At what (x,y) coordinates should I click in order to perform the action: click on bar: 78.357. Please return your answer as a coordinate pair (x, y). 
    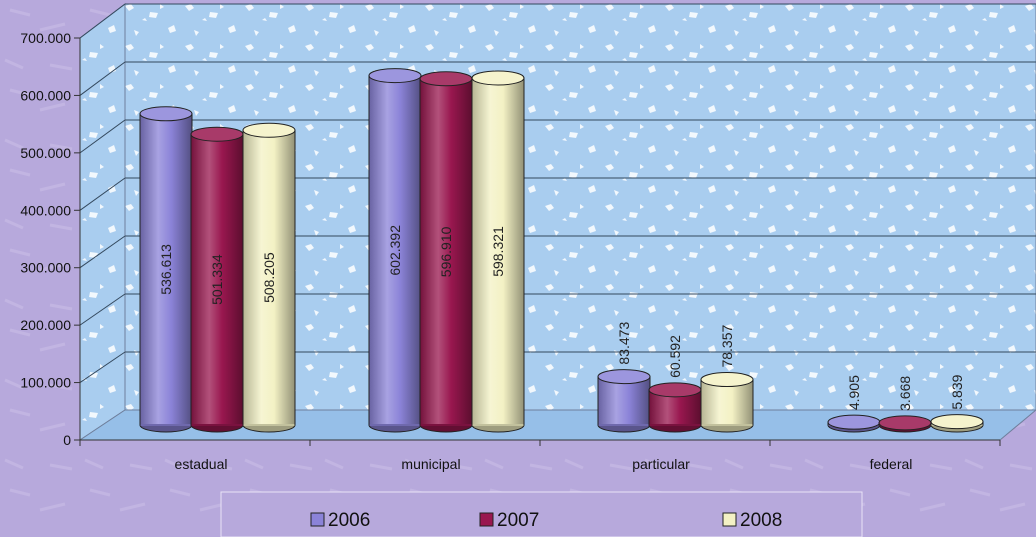
    Looking at the image, I should click on (727, 379).